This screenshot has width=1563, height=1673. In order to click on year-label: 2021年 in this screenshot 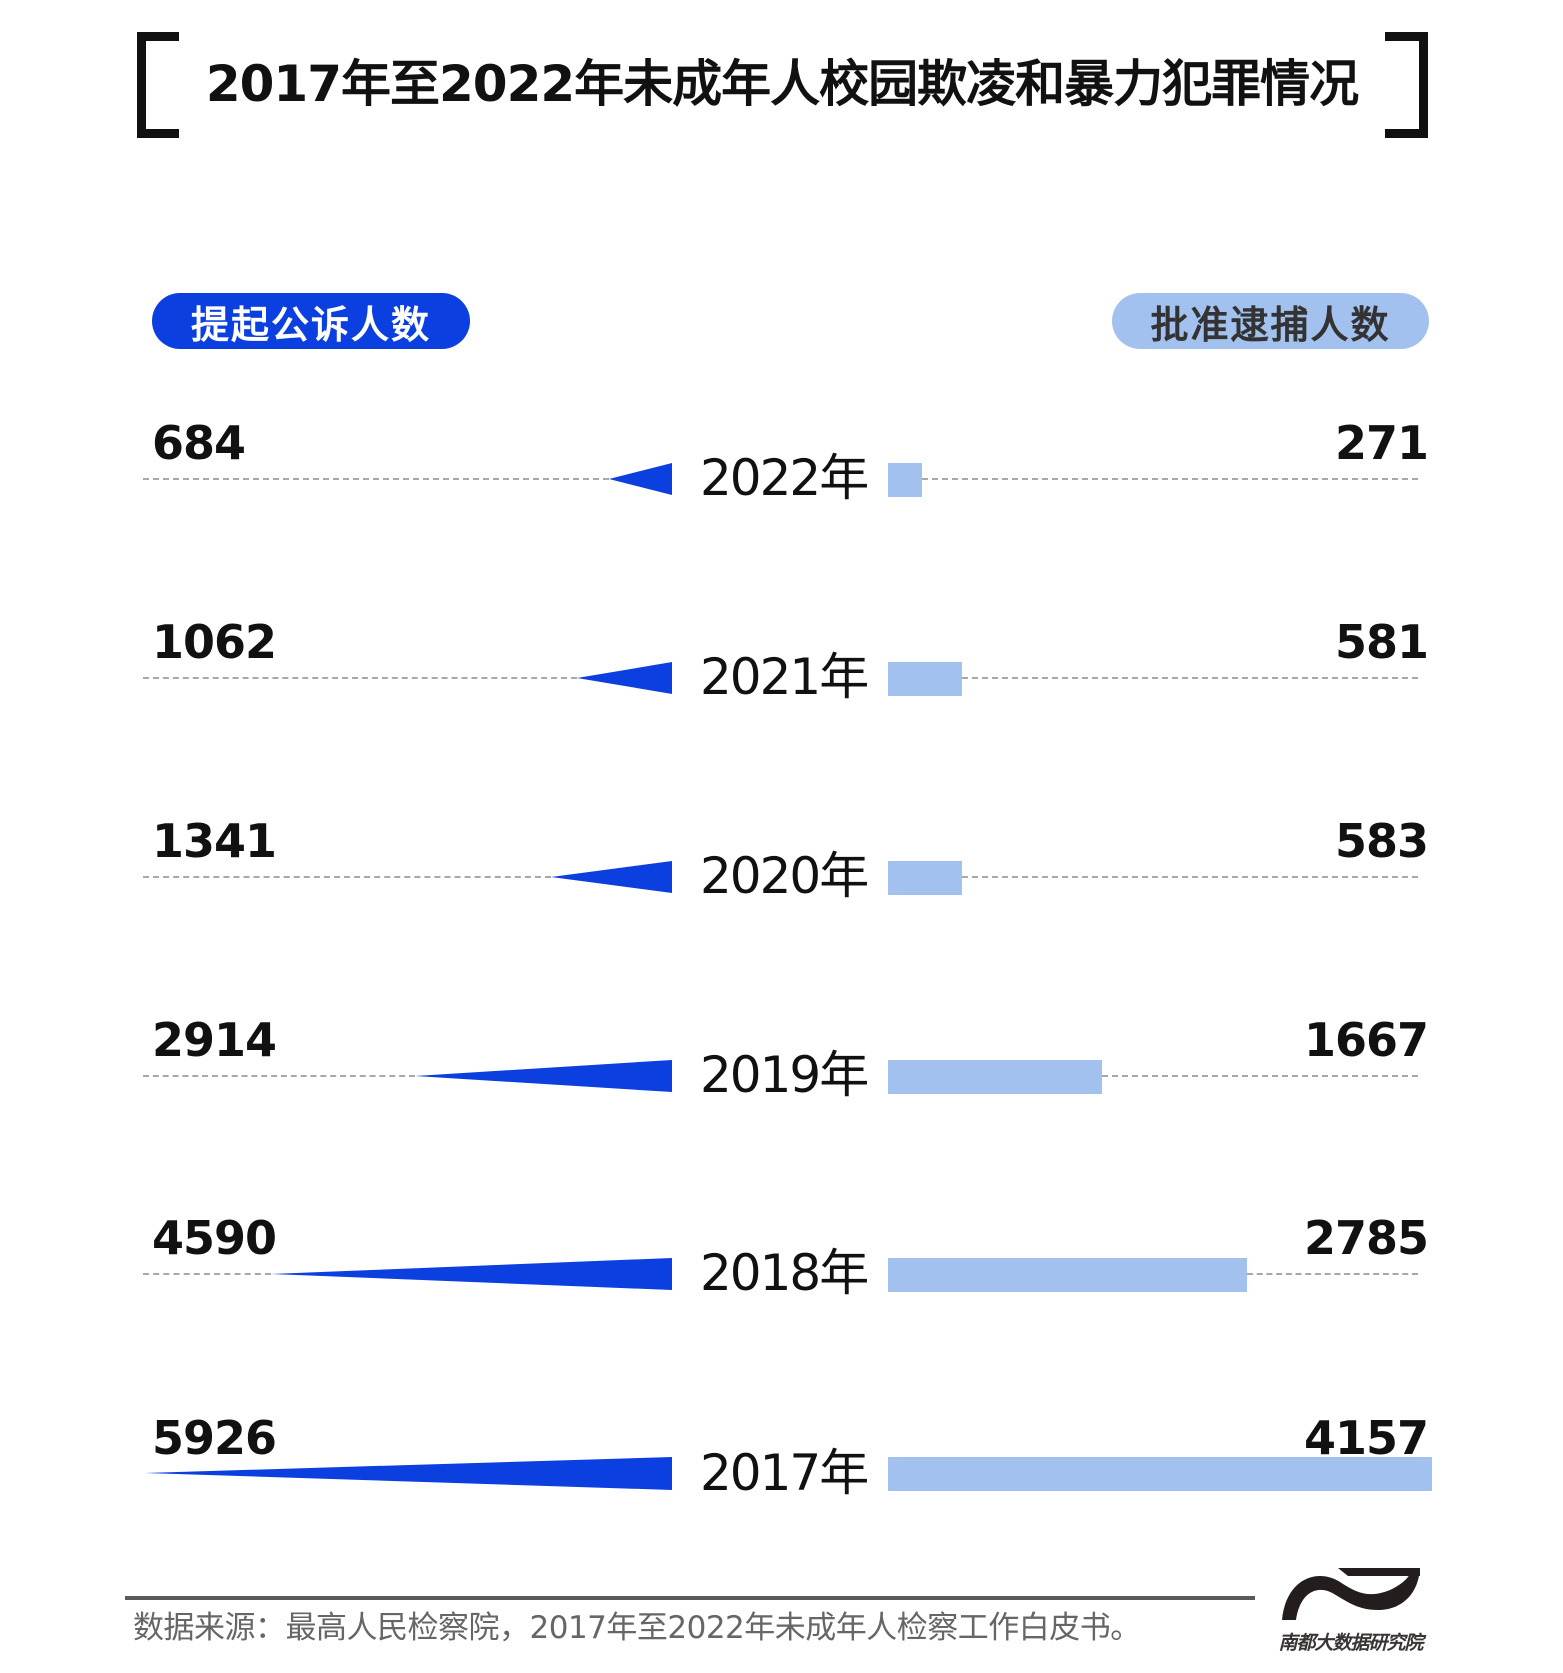, I will do `click(784, 677)`.